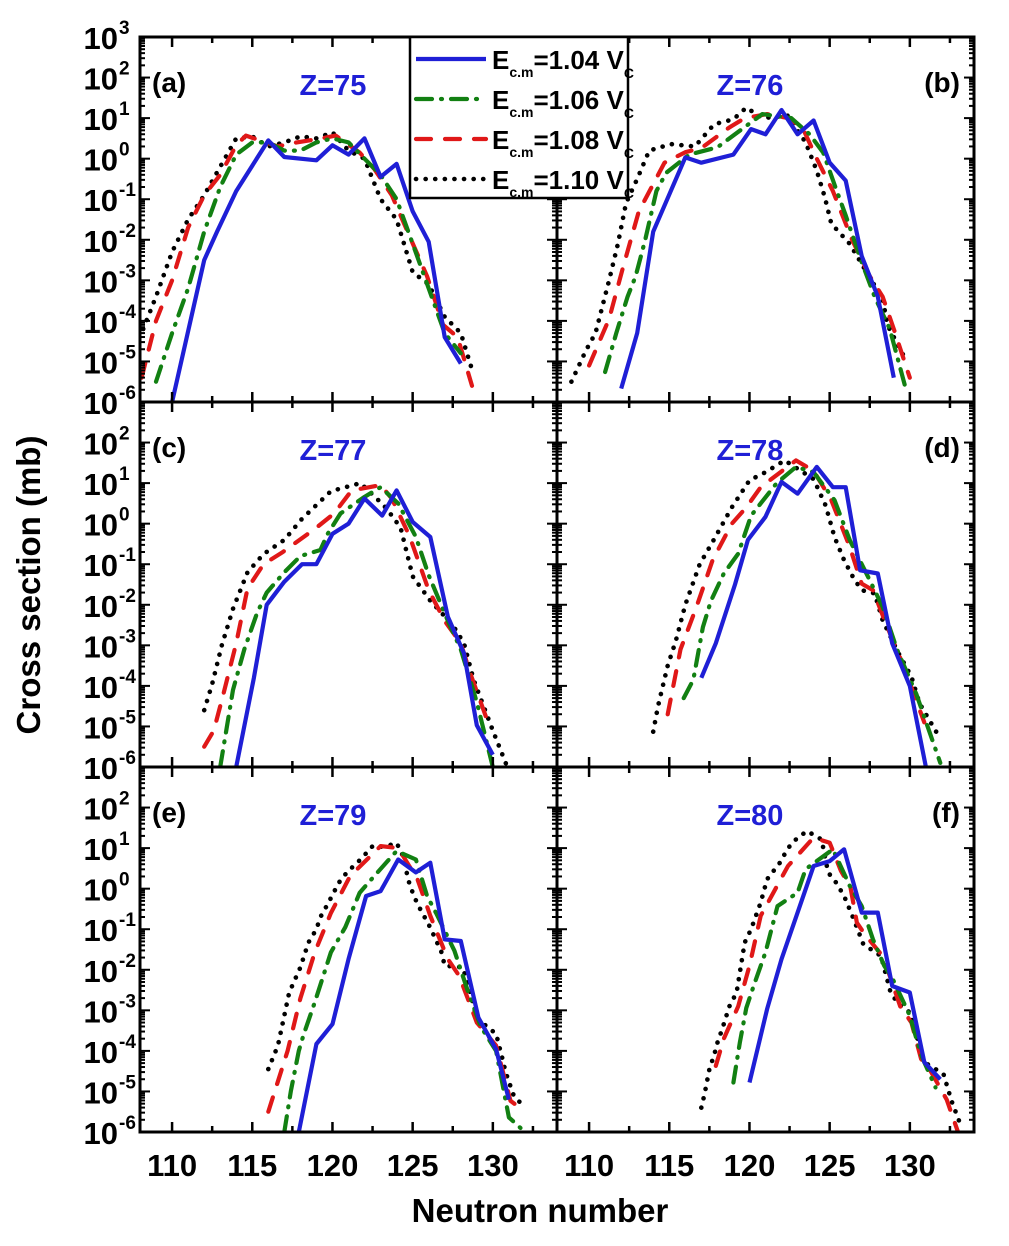 This screenshot has width=1009, height=1246. What do you see at coordinates (942, 82) in the screenshot?
I see `panel-tag: (b)` at bounding box center [942, 82].